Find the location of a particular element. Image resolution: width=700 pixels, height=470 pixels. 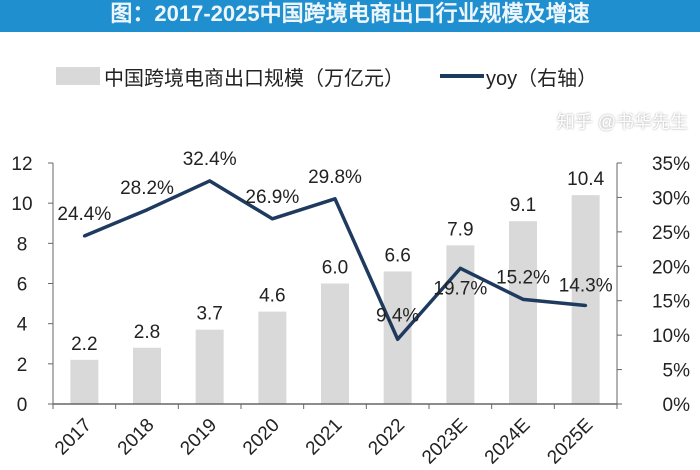

bar-label: 4.6 is located at coordinates (272, 296).